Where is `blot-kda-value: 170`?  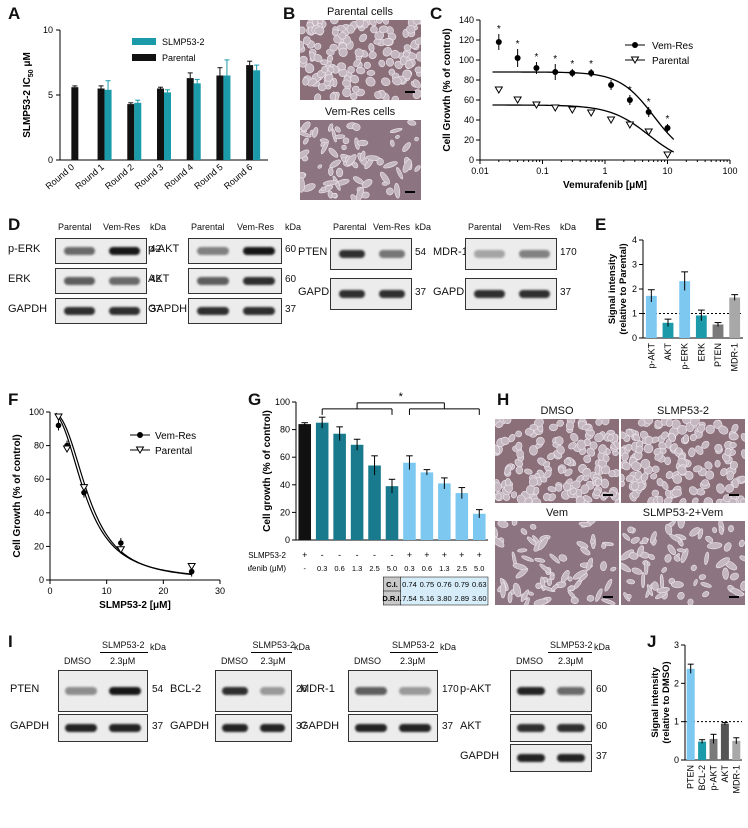
blot-kda-value: 170 is located at coordinates (450, 689).